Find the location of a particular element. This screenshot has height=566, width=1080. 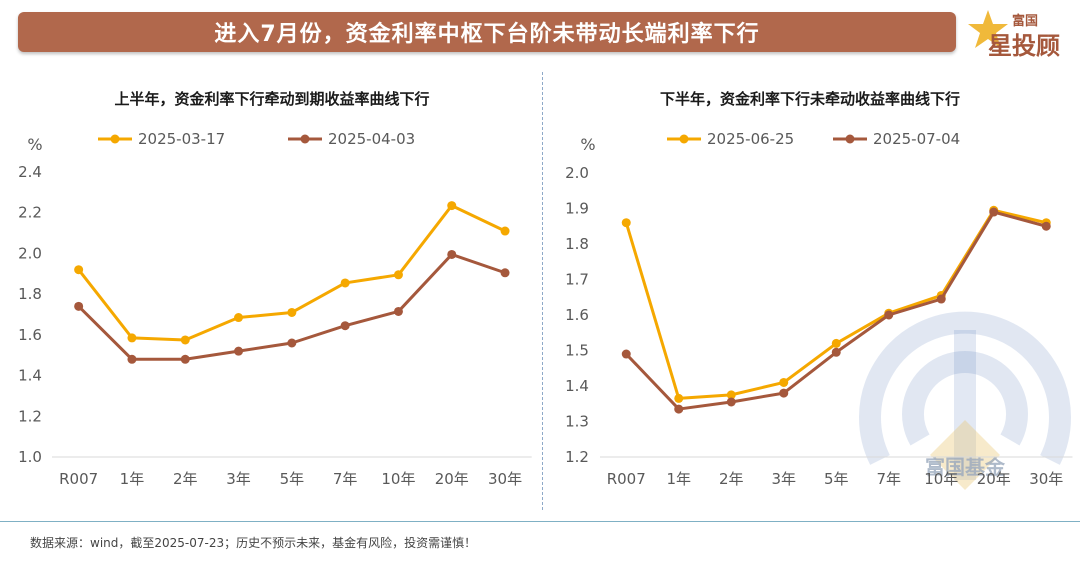

data-point-2025-04-03-10年 is located at coordinates (398, 311).